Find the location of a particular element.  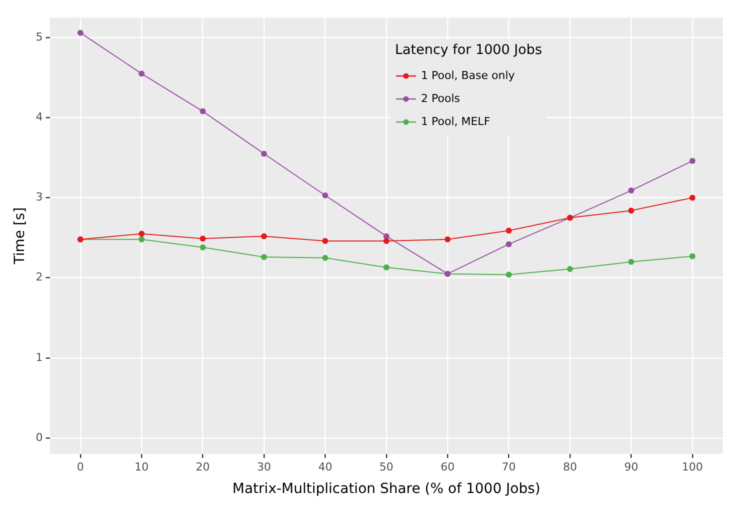

y-axis-title: Time [s] is located at coordinates (20, 236).